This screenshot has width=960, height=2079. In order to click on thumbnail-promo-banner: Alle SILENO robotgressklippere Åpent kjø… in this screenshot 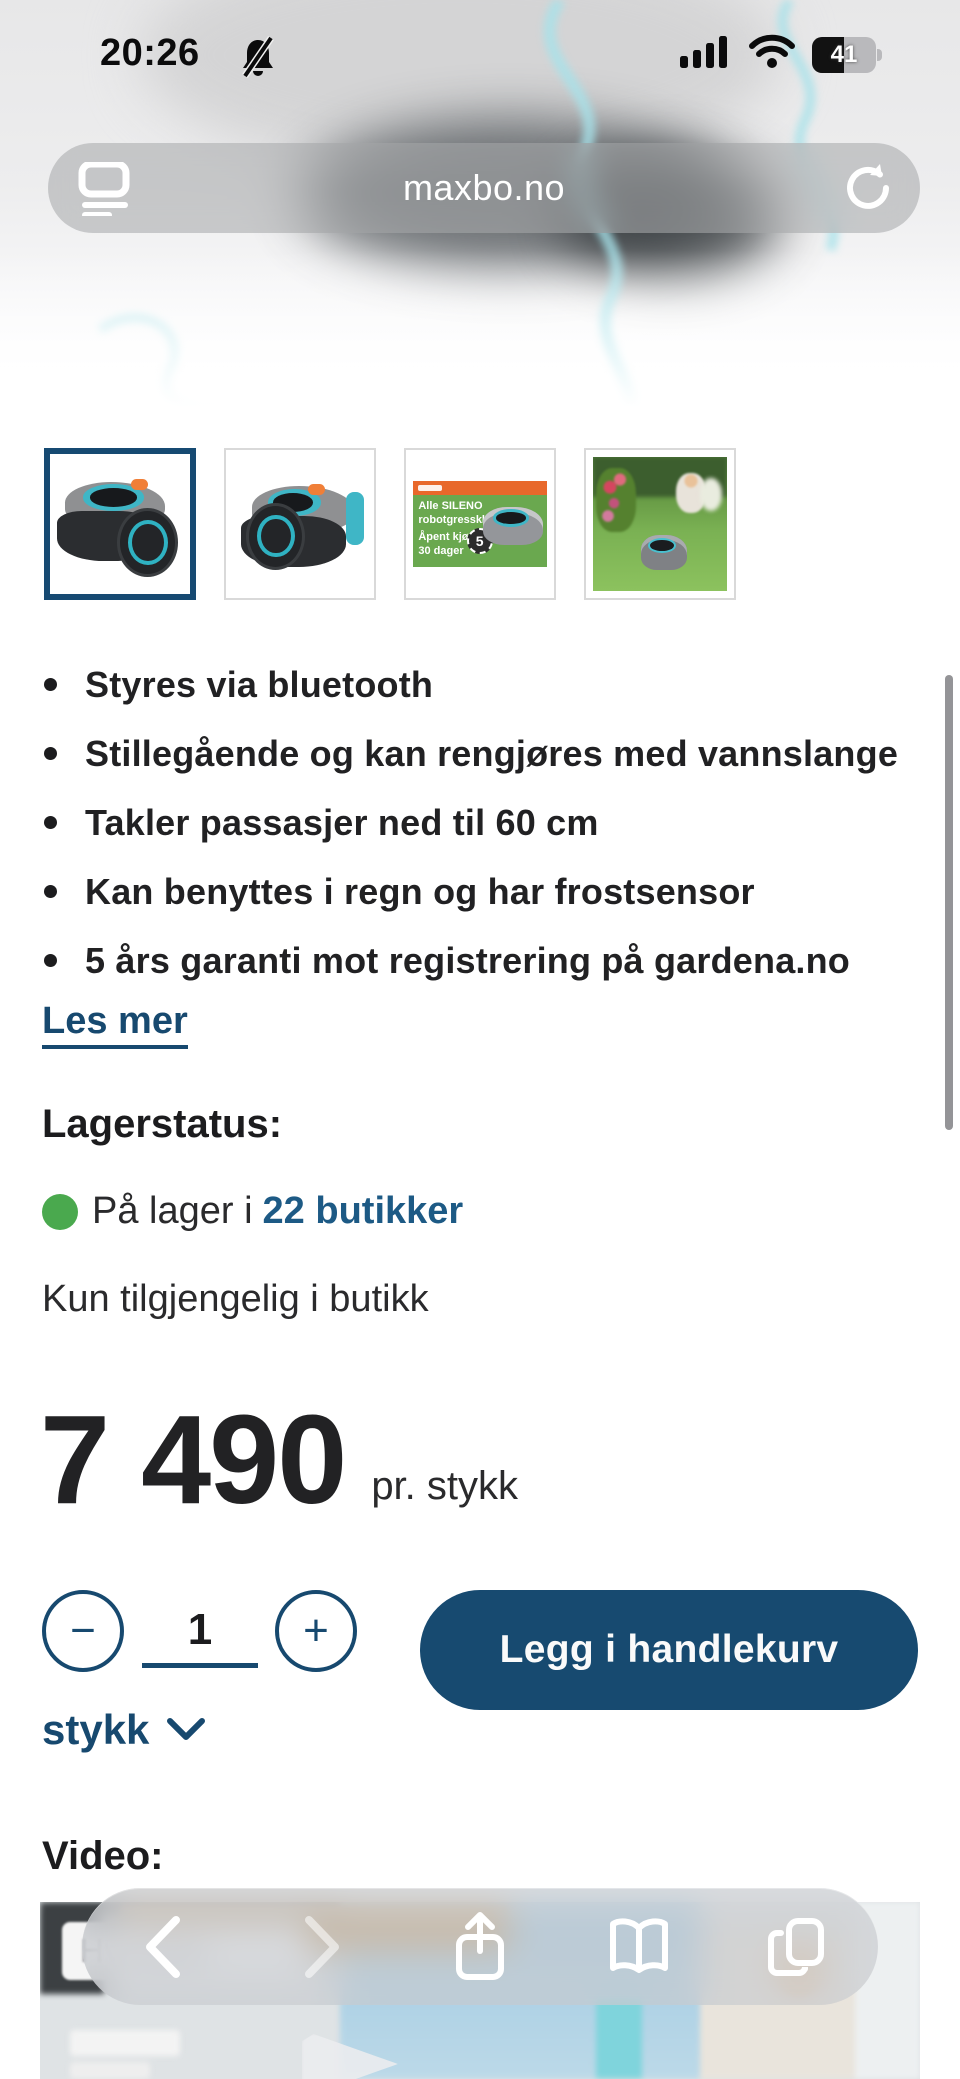, I will do `click(480, 524)`.